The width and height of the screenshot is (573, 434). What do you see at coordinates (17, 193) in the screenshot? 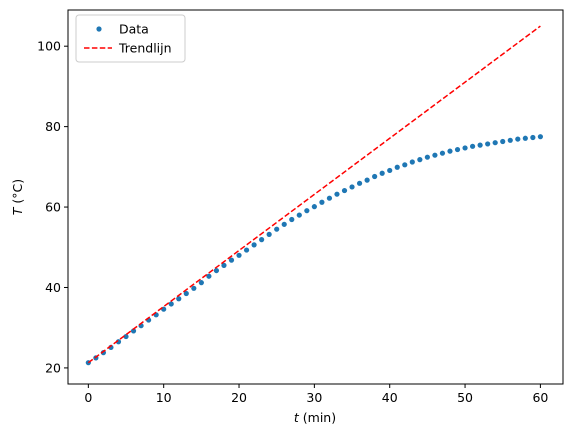
I see `y-axis-unit: (°C)` at bounding box center [17, 193].